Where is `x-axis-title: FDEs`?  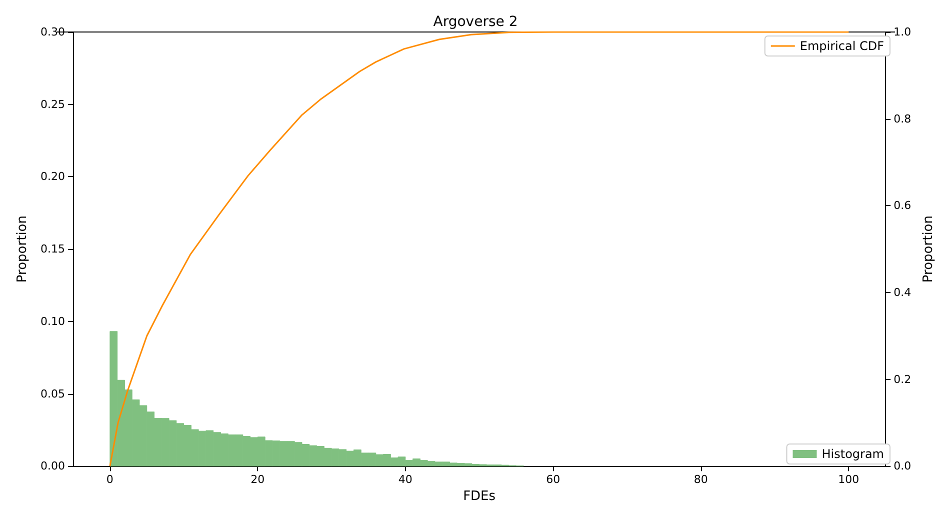 x-axis-title: FDEs is located at coordinates (479, 496).